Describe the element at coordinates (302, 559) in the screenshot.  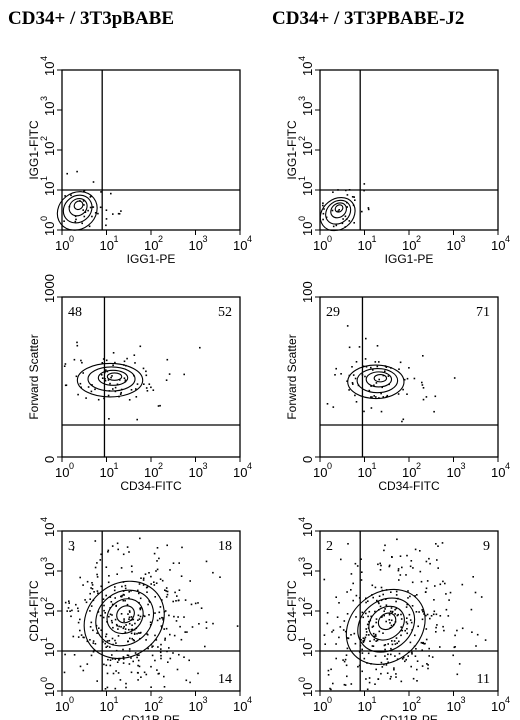
I see `y-tick-exponent: 3` at that location.